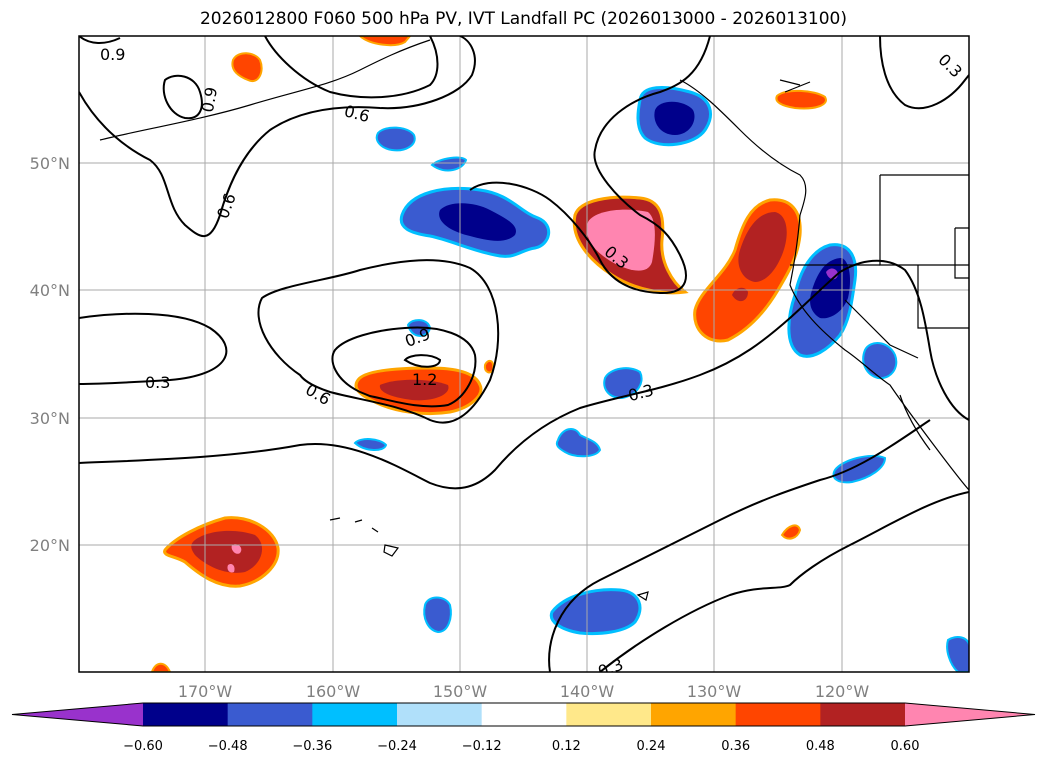 This screenshot has width=1047, height=765. What do you see at coordinates (50, 163) in the screenshot?
I see `lat-tick-label: 50°N` at bounding box center [50, 163].